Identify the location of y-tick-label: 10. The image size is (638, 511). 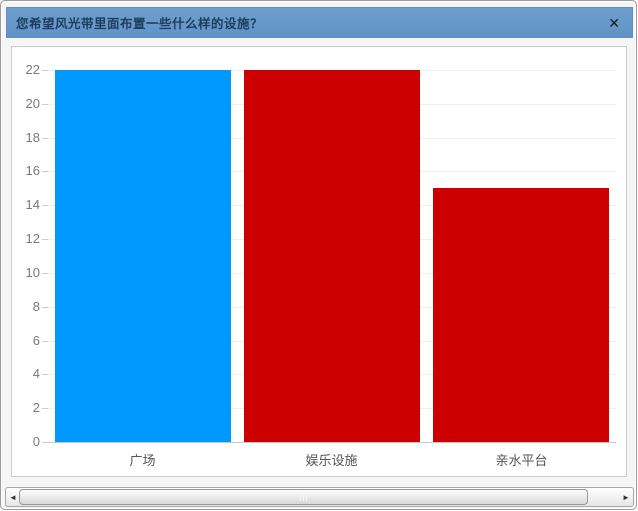
(32, 272).